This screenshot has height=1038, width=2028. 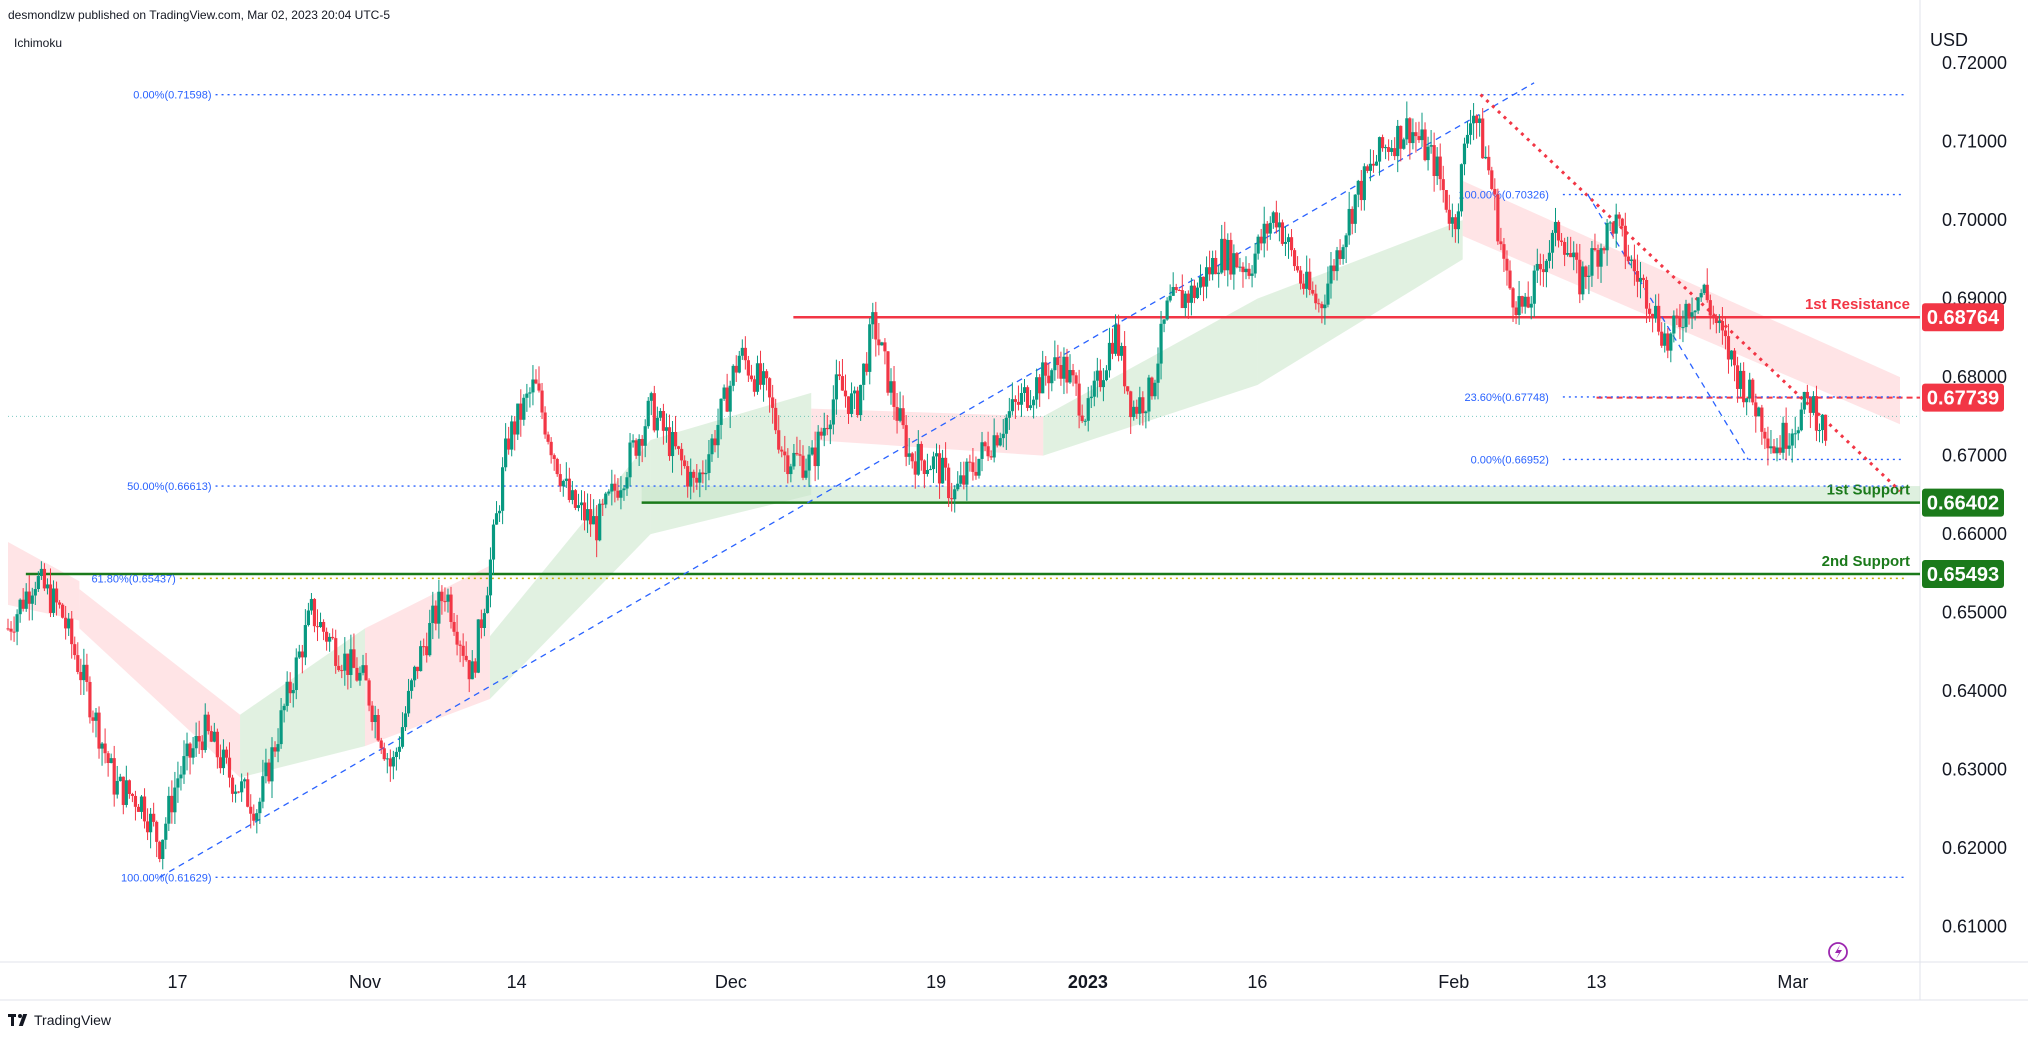 What do you see at coordinates (1280, 494) in the screenshot?
I see `support-zone` at bounding box center [1280, 494].